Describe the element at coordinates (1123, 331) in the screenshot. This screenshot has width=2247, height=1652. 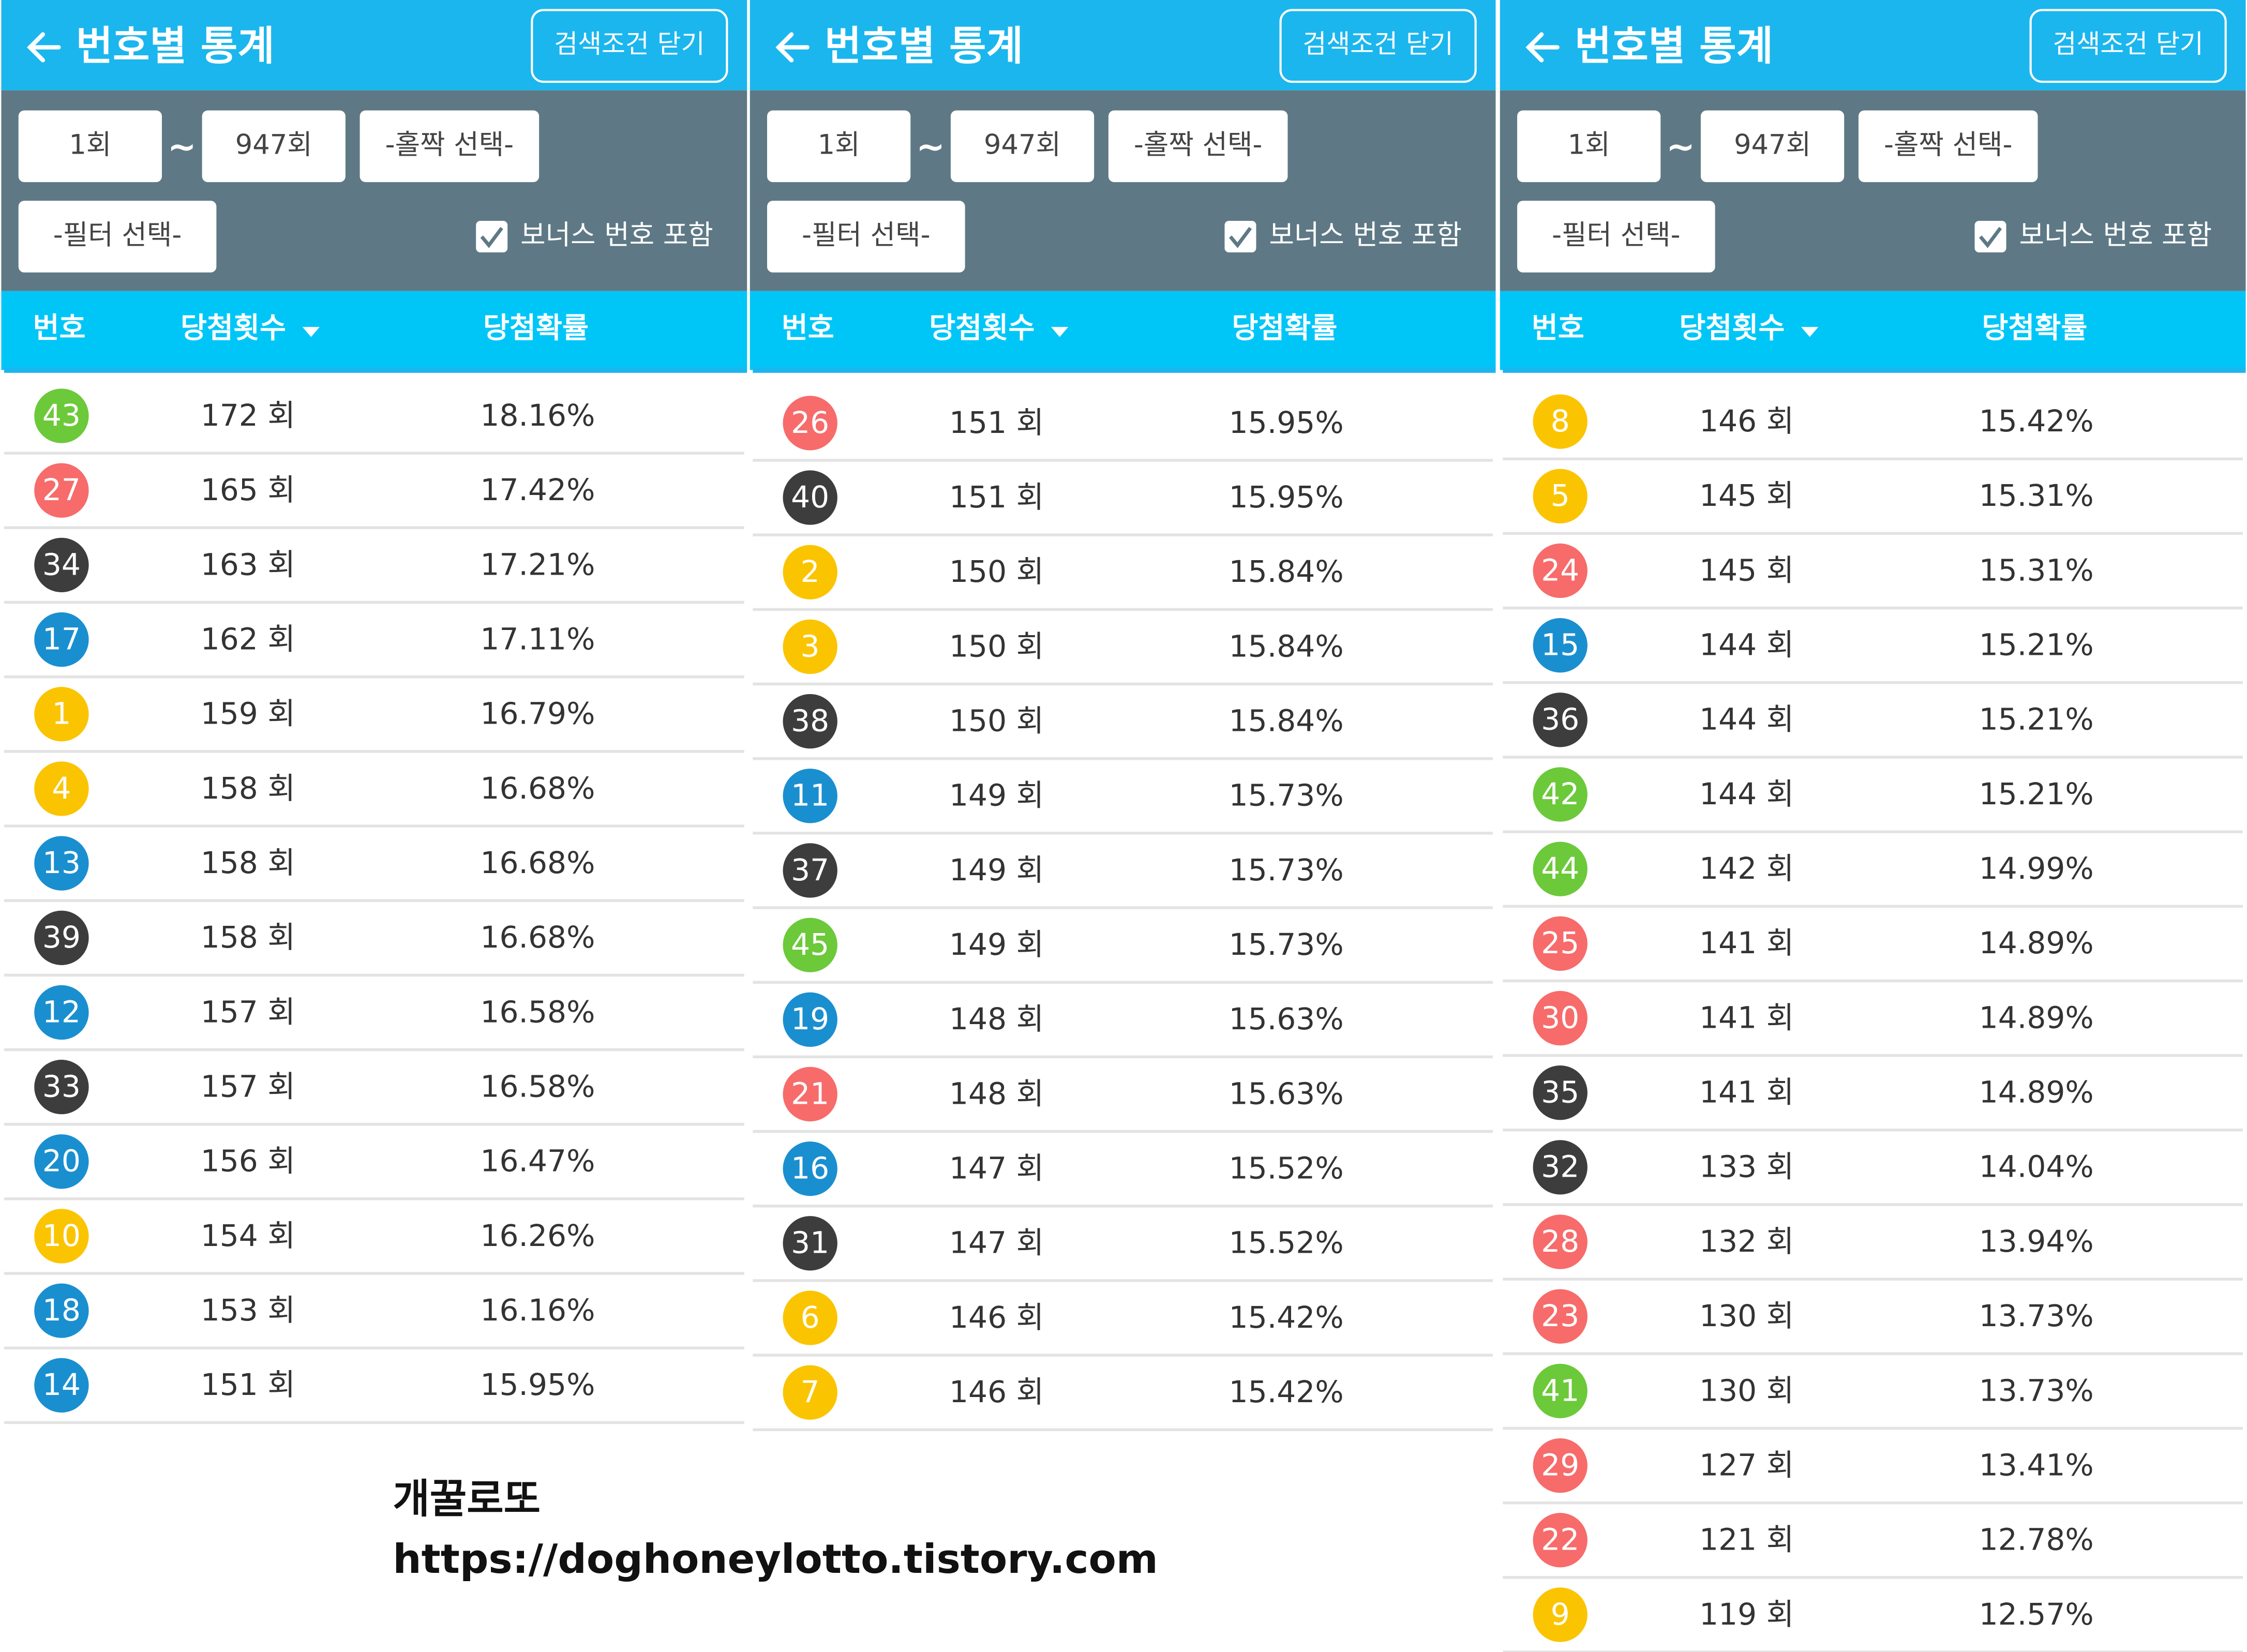
I see `table-header` at that location.